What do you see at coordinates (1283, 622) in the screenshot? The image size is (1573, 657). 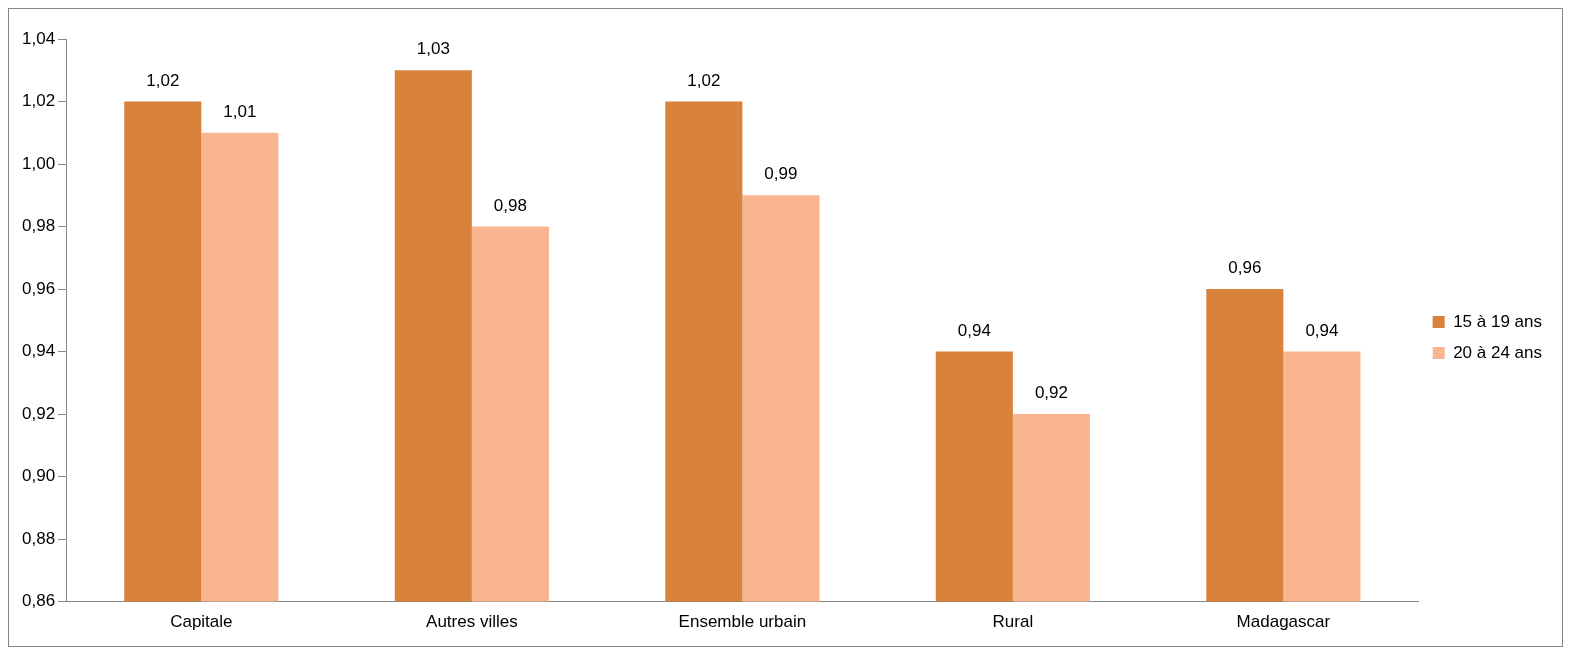 I see `x-tick-label: Madagascar` at bounding box center [1283, 622].